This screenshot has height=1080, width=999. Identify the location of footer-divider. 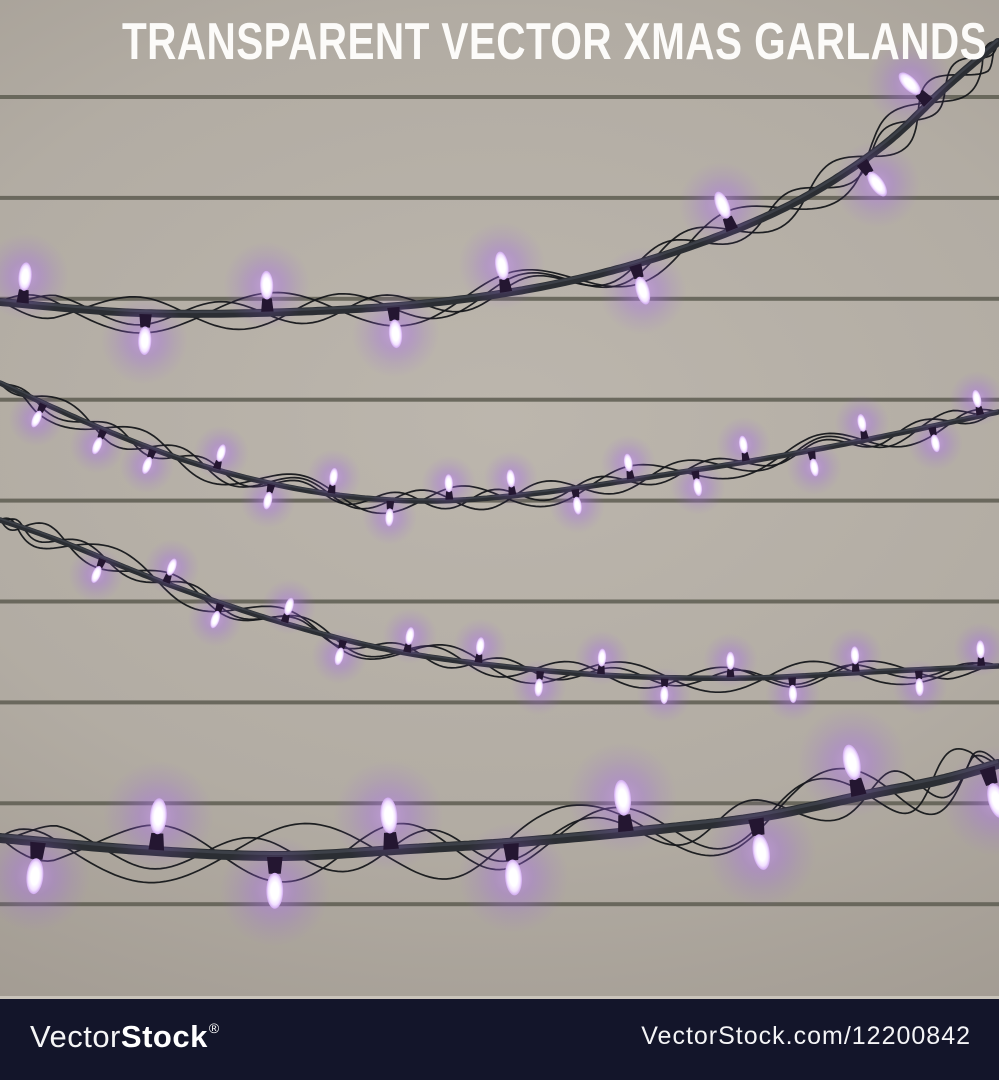
(499, 997).